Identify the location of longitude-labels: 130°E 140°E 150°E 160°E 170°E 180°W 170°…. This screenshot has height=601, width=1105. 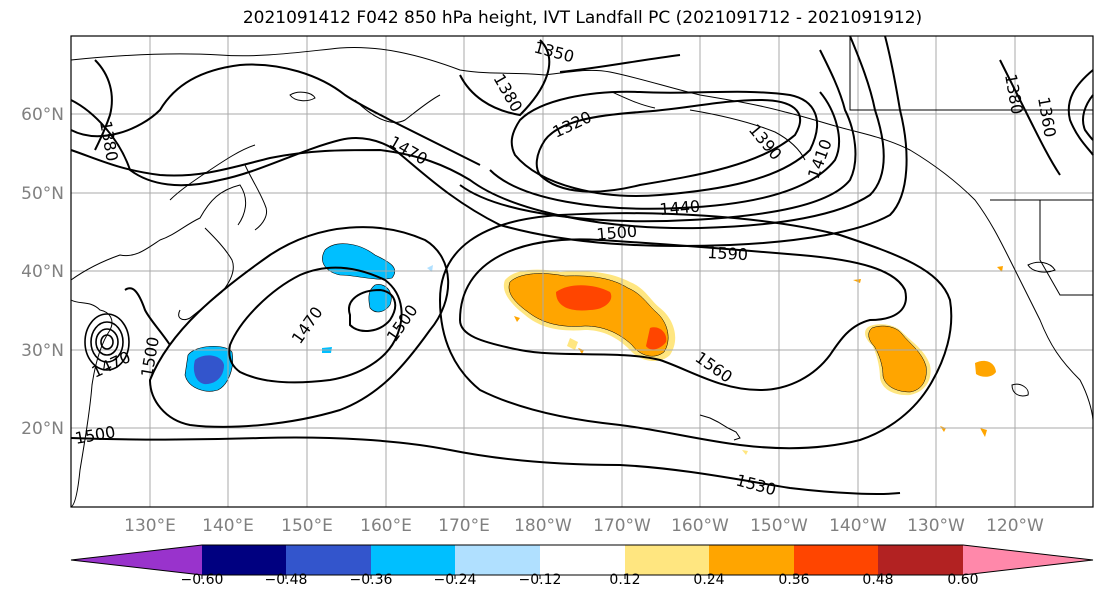
(584, 526).